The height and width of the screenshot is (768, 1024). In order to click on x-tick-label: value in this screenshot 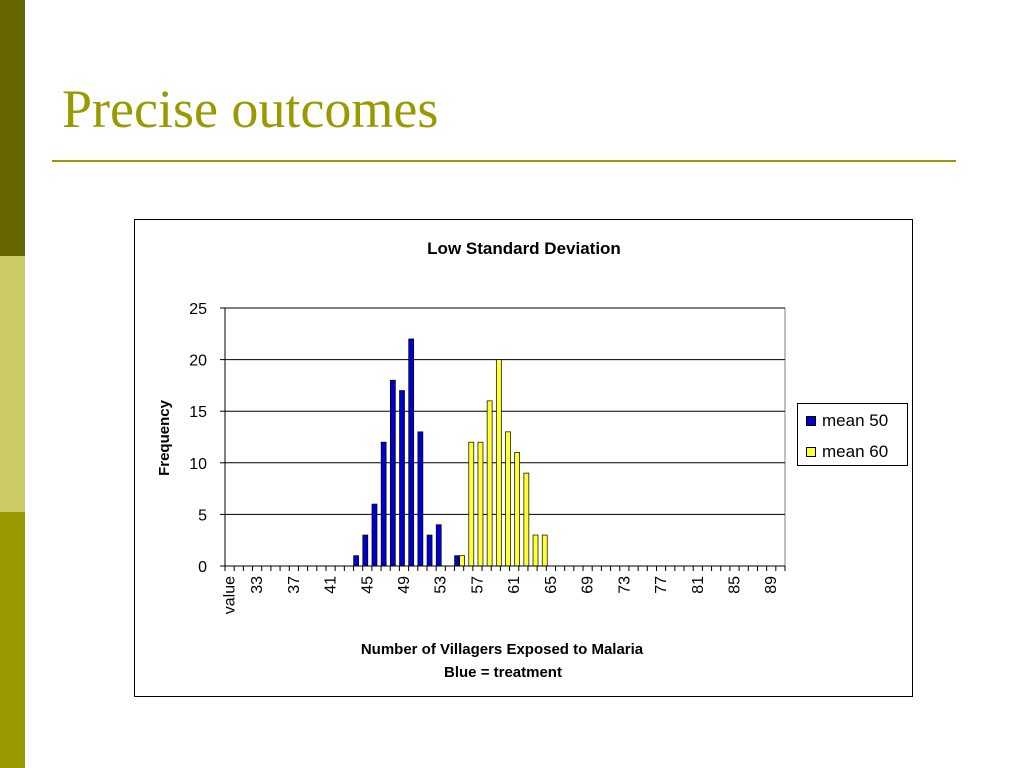, I will do `click(230, 595)`.